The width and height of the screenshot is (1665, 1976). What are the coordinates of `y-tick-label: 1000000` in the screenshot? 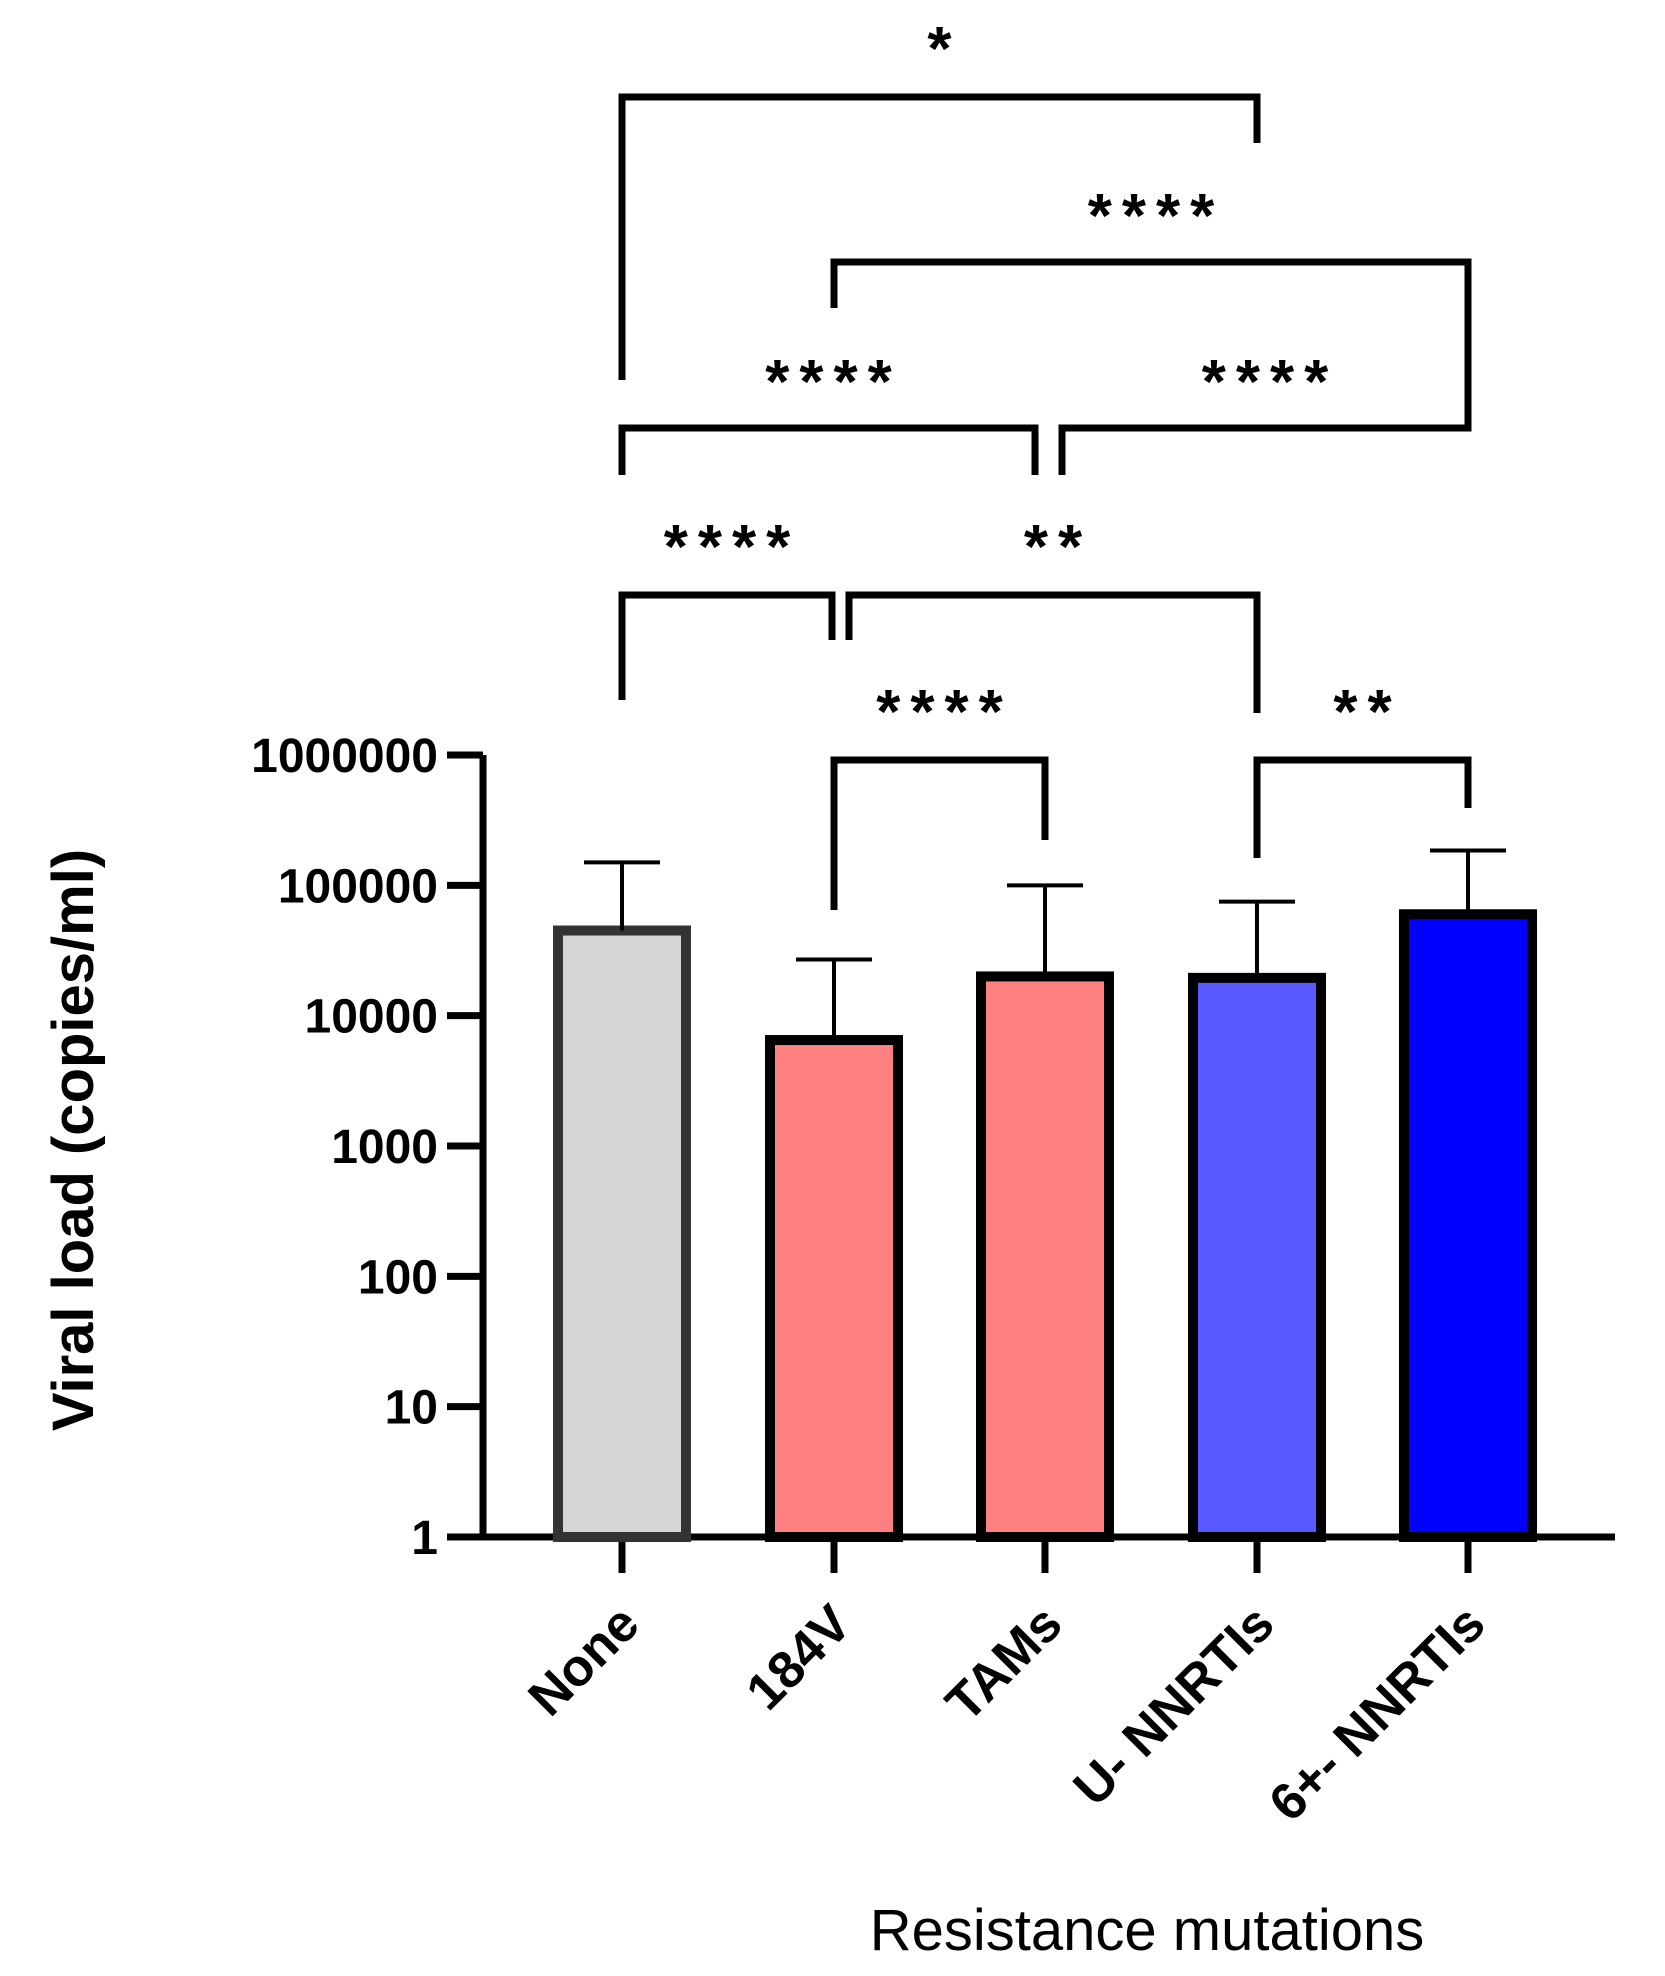 It's located at (344, 756).